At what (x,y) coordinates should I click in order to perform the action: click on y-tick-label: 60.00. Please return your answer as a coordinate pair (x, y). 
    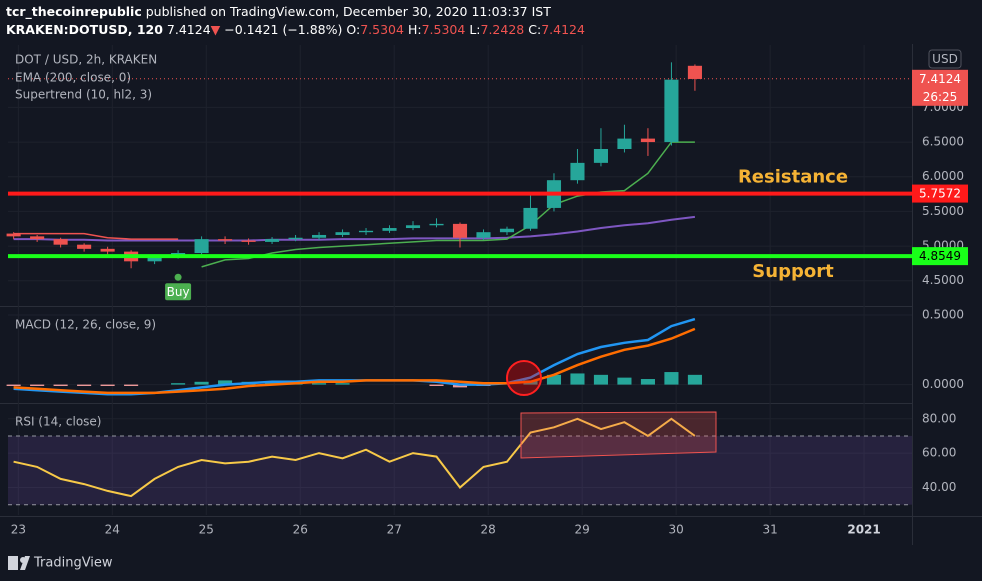
    Looking at the image, I should click on (939, 453).